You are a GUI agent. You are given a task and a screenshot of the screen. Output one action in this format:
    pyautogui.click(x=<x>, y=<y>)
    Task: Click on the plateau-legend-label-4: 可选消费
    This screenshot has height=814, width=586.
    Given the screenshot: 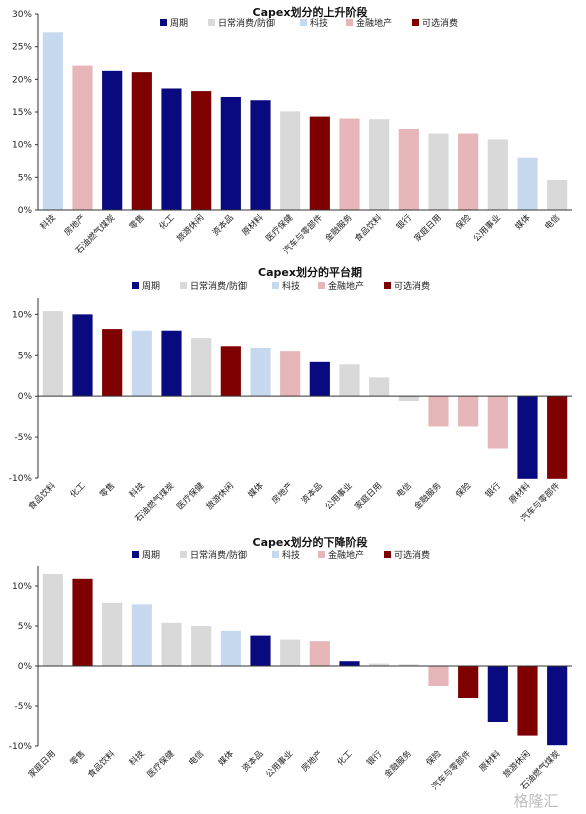 What is the action you would take?
    pyautogui.click(x=412, y=286)
    